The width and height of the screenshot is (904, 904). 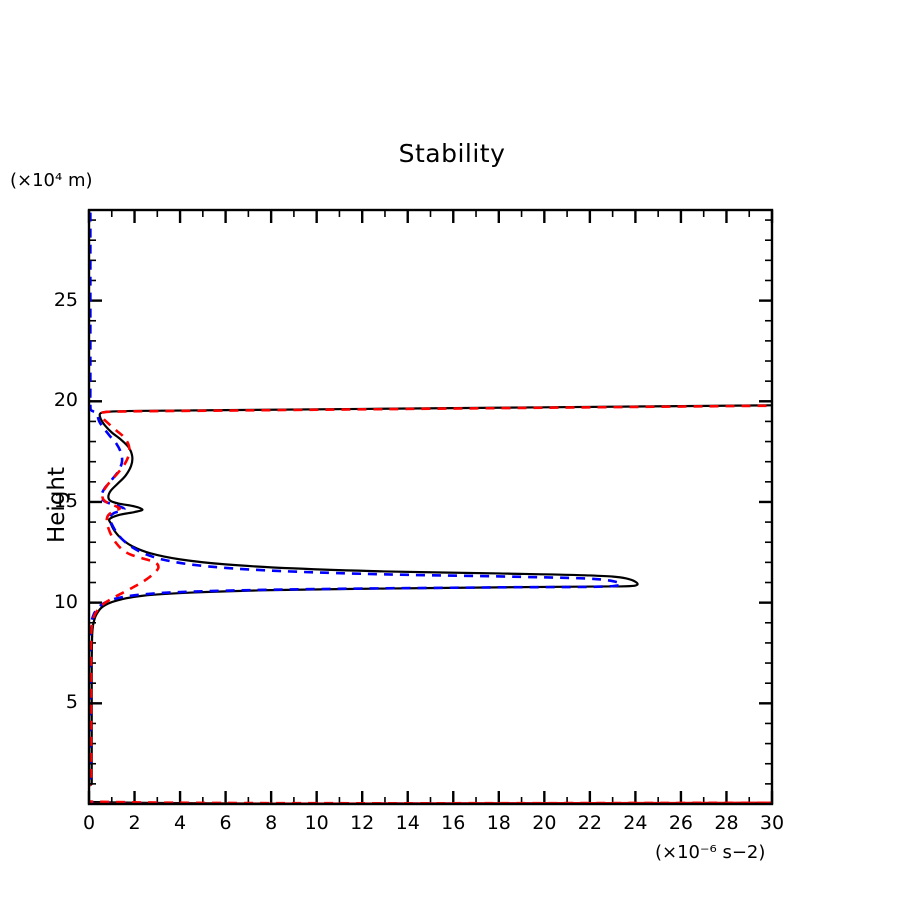 What do you see at coordinates (271, 823) in the screenshot?
I see `x-tick-label: 8` at bounding box center [271, 823].